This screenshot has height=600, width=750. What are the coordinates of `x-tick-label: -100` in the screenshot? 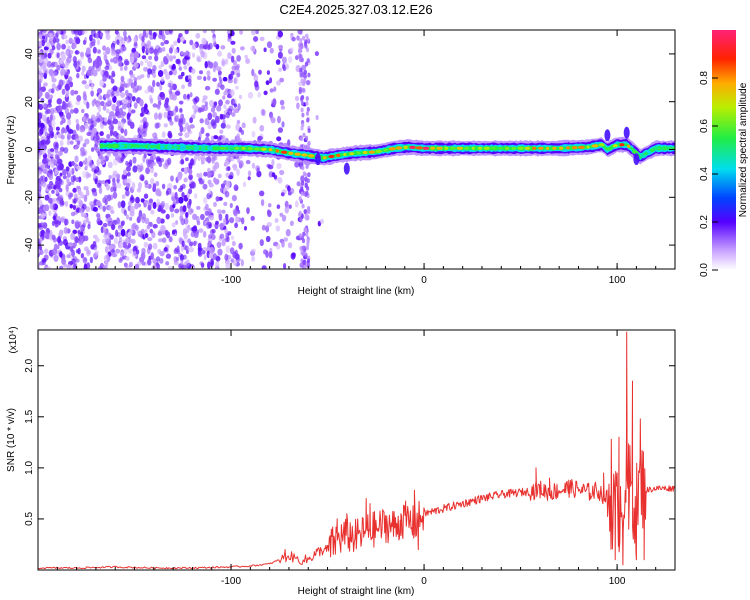 It's located at (231, 581).